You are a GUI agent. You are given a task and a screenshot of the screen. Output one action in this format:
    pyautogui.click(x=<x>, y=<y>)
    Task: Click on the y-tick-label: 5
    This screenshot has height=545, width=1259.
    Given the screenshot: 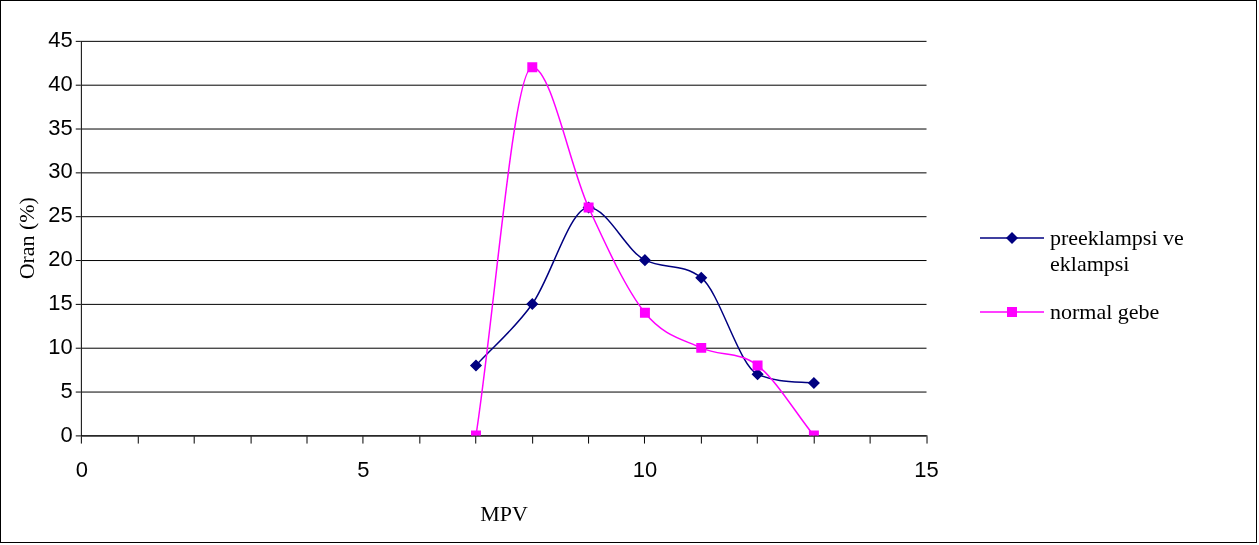 What is the action you would take?
    pyautogui.click(x=66, y=390)
    